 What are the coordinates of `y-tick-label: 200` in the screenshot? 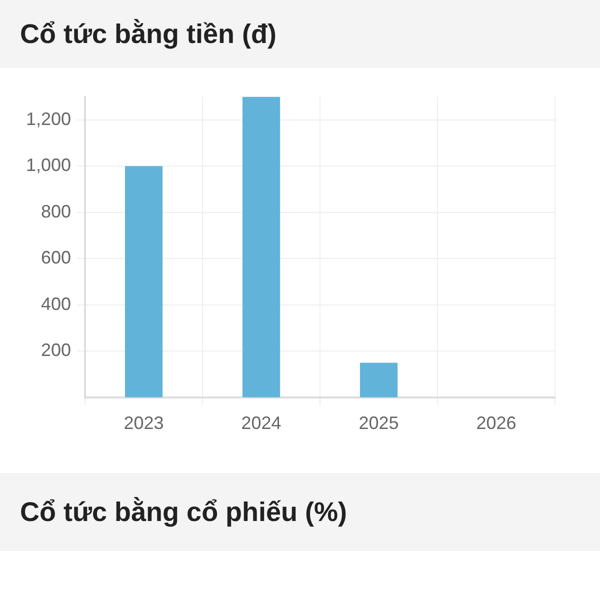 It's located at (56, 350).